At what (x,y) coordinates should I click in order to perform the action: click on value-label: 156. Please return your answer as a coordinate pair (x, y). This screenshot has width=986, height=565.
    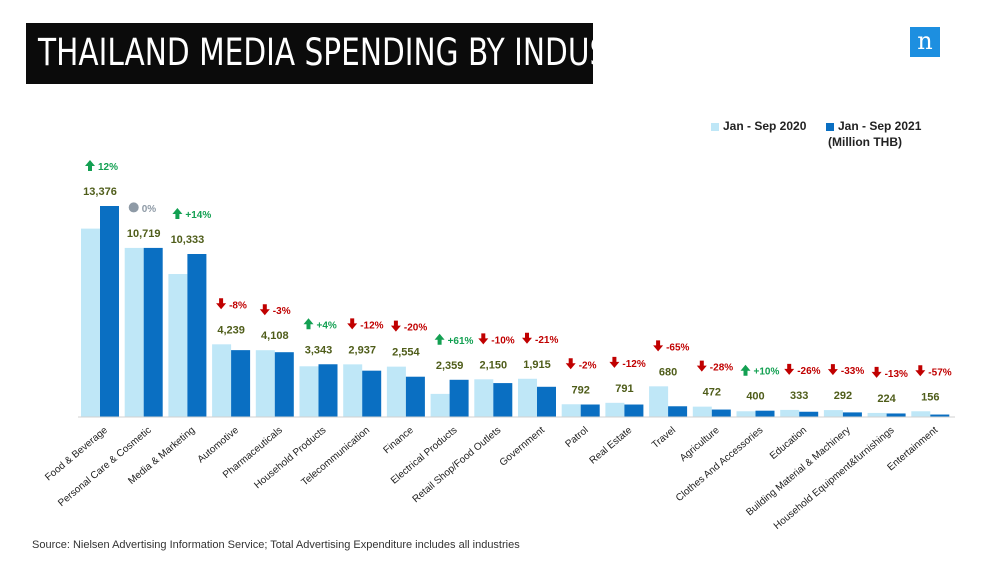
    Looking at the image, I should click on (930, 397).